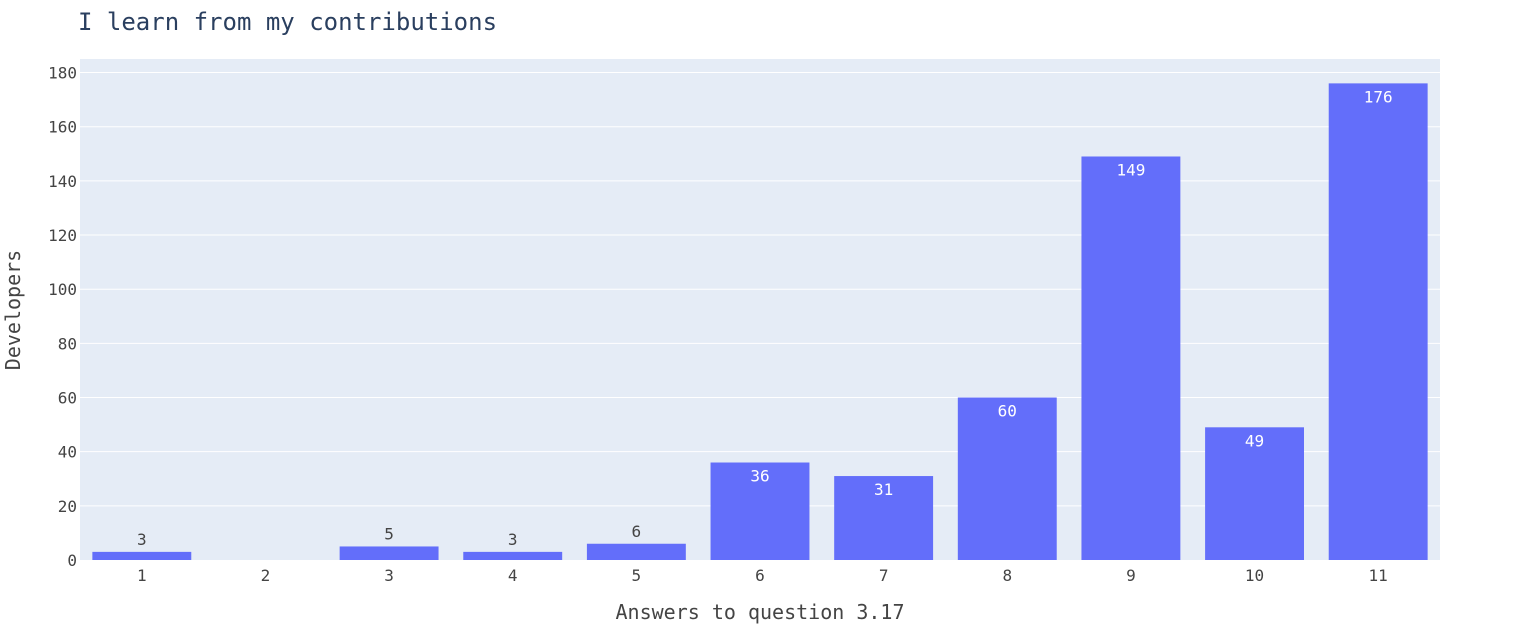  What do you see at coordinates (1131, 575) in the screenshot?
I see `x-tick-label: 9` at bounding box center [1131, 575].